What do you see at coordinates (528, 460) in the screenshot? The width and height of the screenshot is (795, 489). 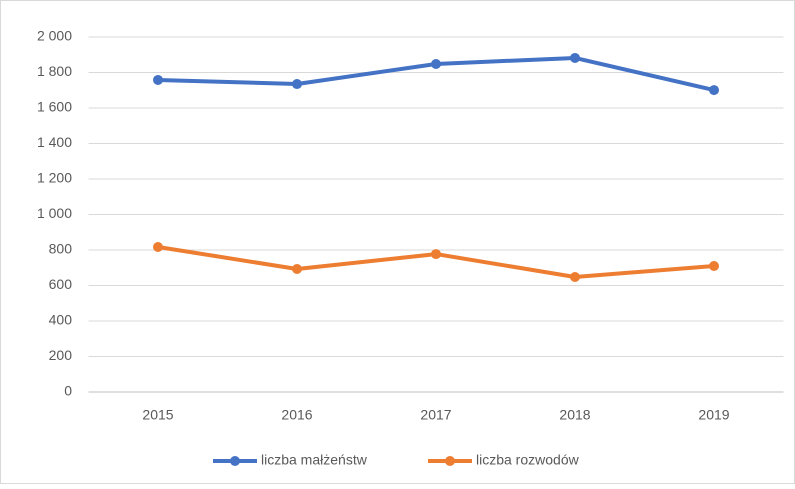 I see `legend-label: liczba rozwodów` at bounding box center [528, 460].